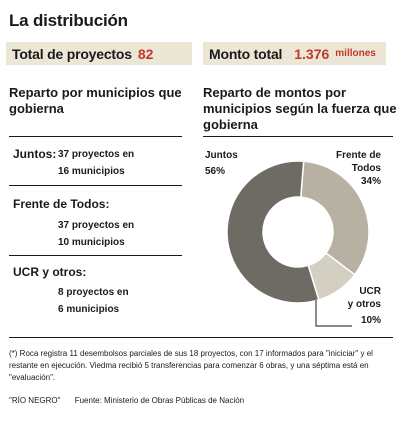  I want to click on total-projects-label: Total de proyectos, so click(72, 53).